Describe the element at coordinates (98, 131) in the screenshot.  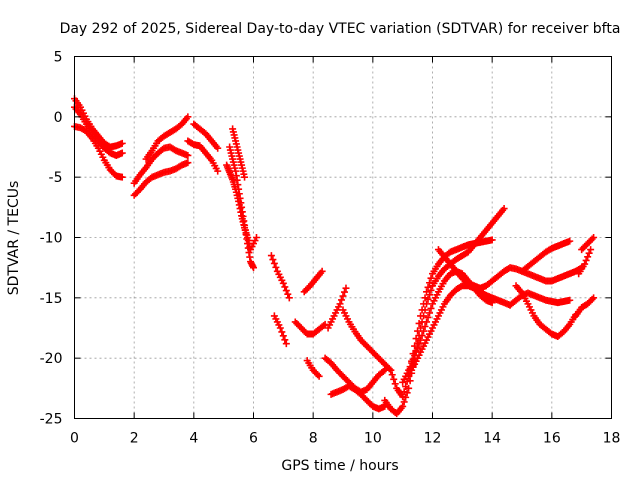
I see `series-track-c` at that location.